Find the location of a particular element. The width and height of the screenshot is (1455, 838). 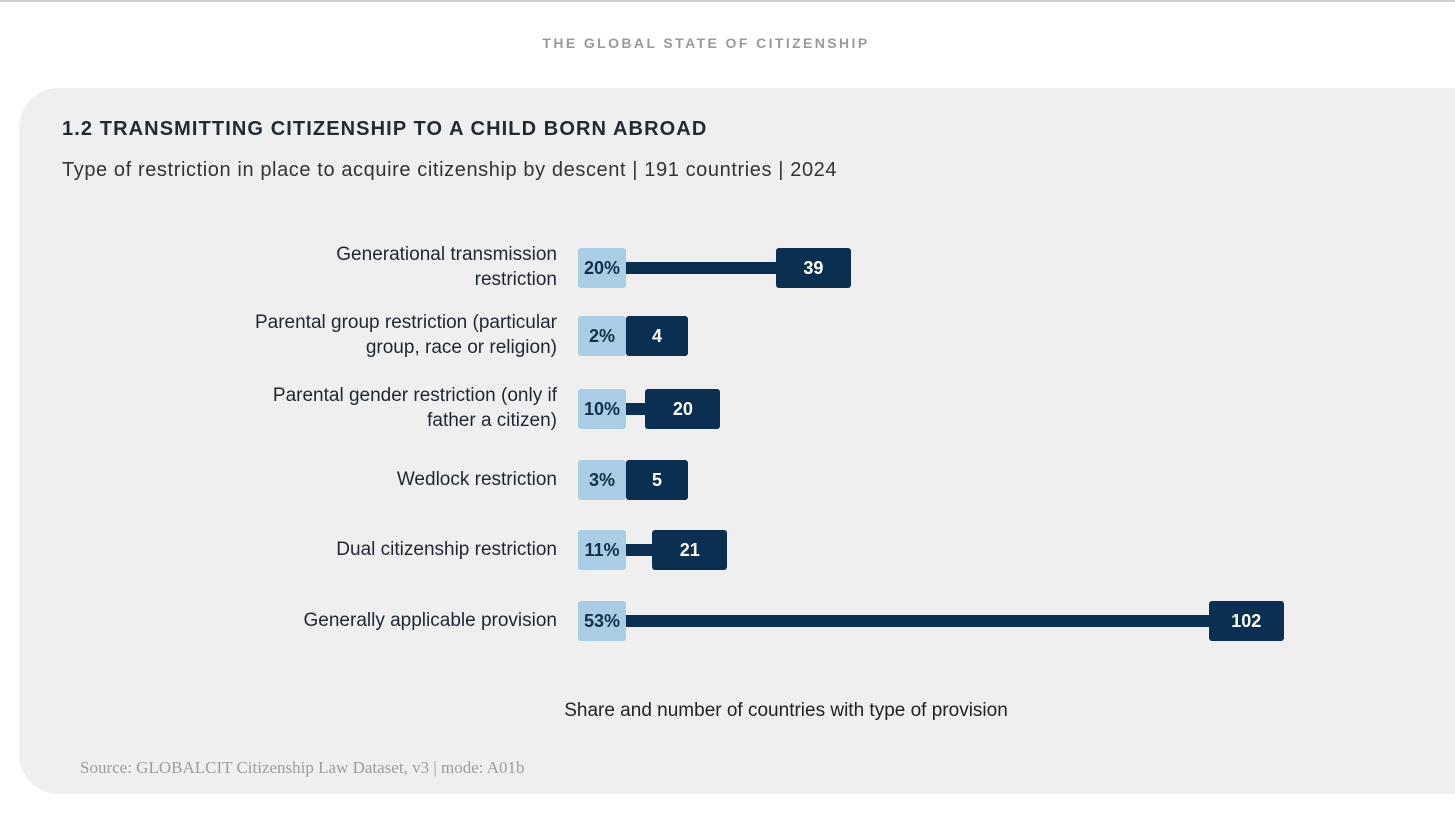

category-label-line: Parental gender restriction (only if is located at coordinates (414, 395).